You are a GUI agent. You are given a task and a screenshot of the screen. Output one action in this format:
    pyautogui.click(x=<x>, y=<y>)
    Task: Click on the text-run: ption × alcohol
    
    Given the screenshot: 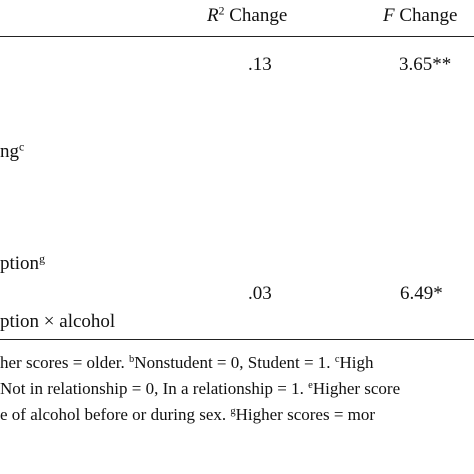 What is the action you would take?
    pyautogui.click(x=58, y=321)
    